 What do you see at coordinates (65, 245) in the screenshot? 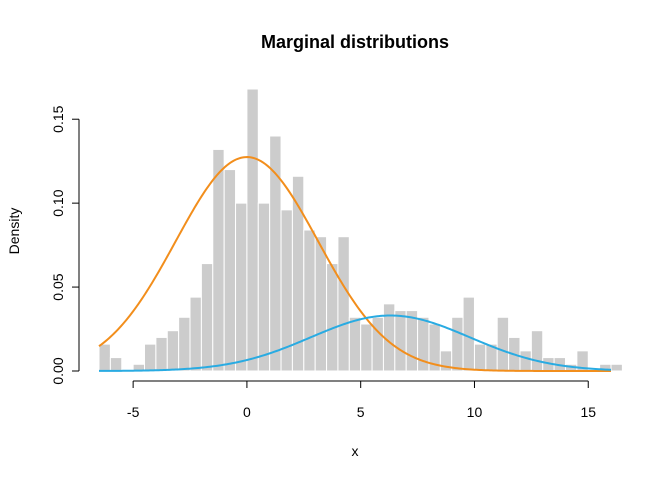
I see `y-axis: 0.00 0.05 0.10 0.15` at bounding box center [65, 245].